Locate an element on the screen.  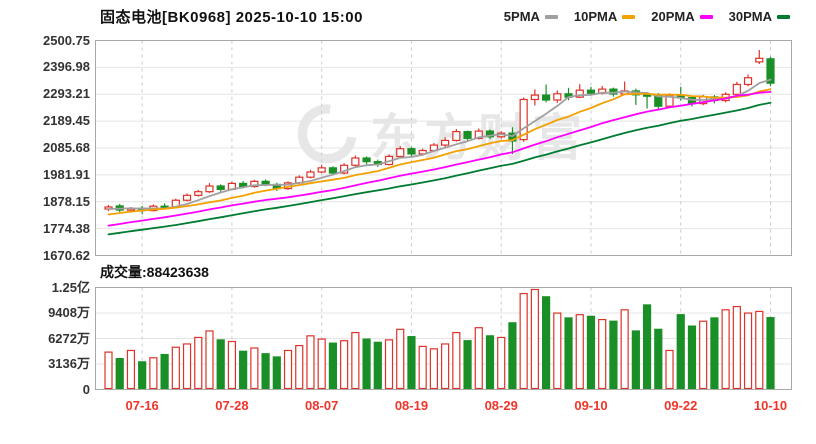
legend-item-30pma: 30PMA is located at coordinates (759, 16).